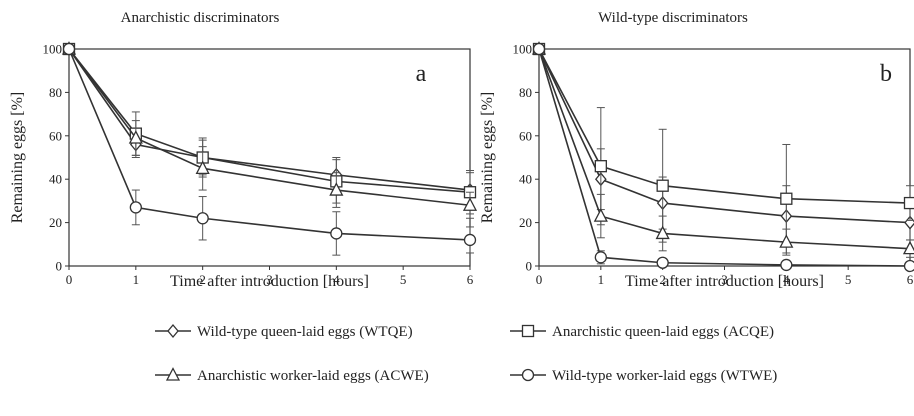  I want to click on legend-item: Wild-type worker-laid eggs (WTWE), so click(643, 376).